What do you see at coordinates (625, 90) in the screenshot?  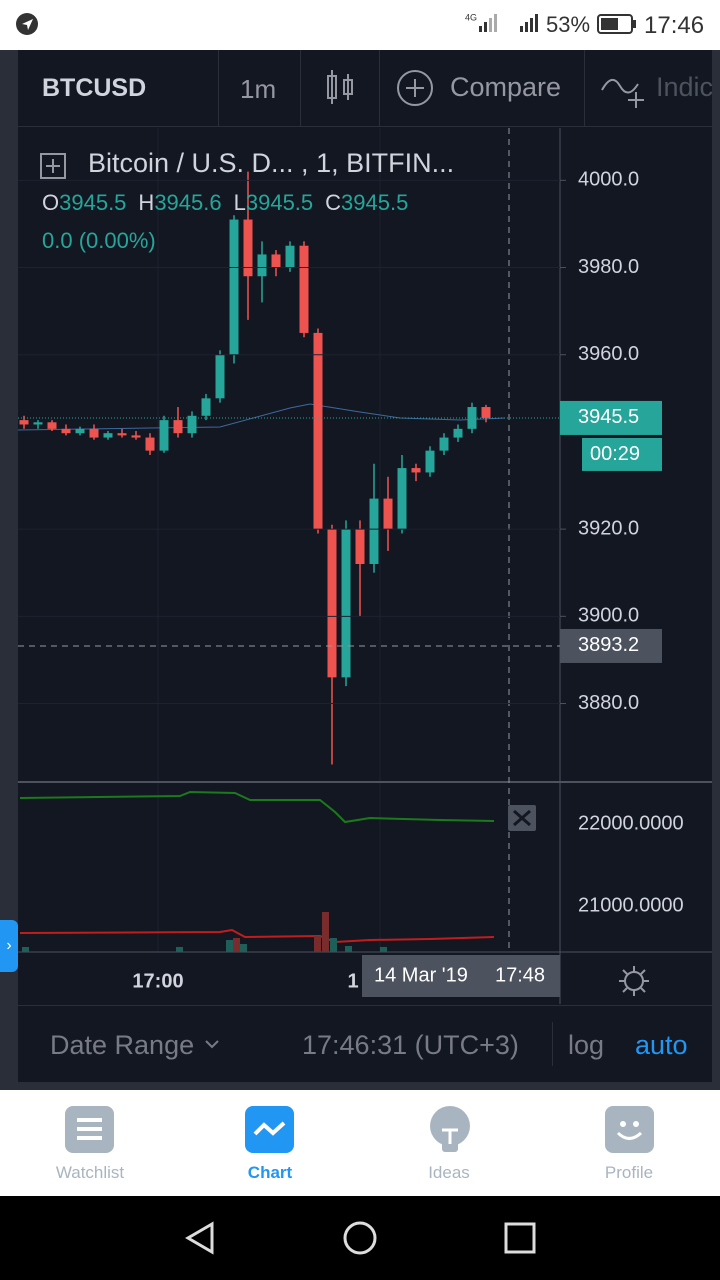 I see `indicators-icon` at bounding box center [625, 90].